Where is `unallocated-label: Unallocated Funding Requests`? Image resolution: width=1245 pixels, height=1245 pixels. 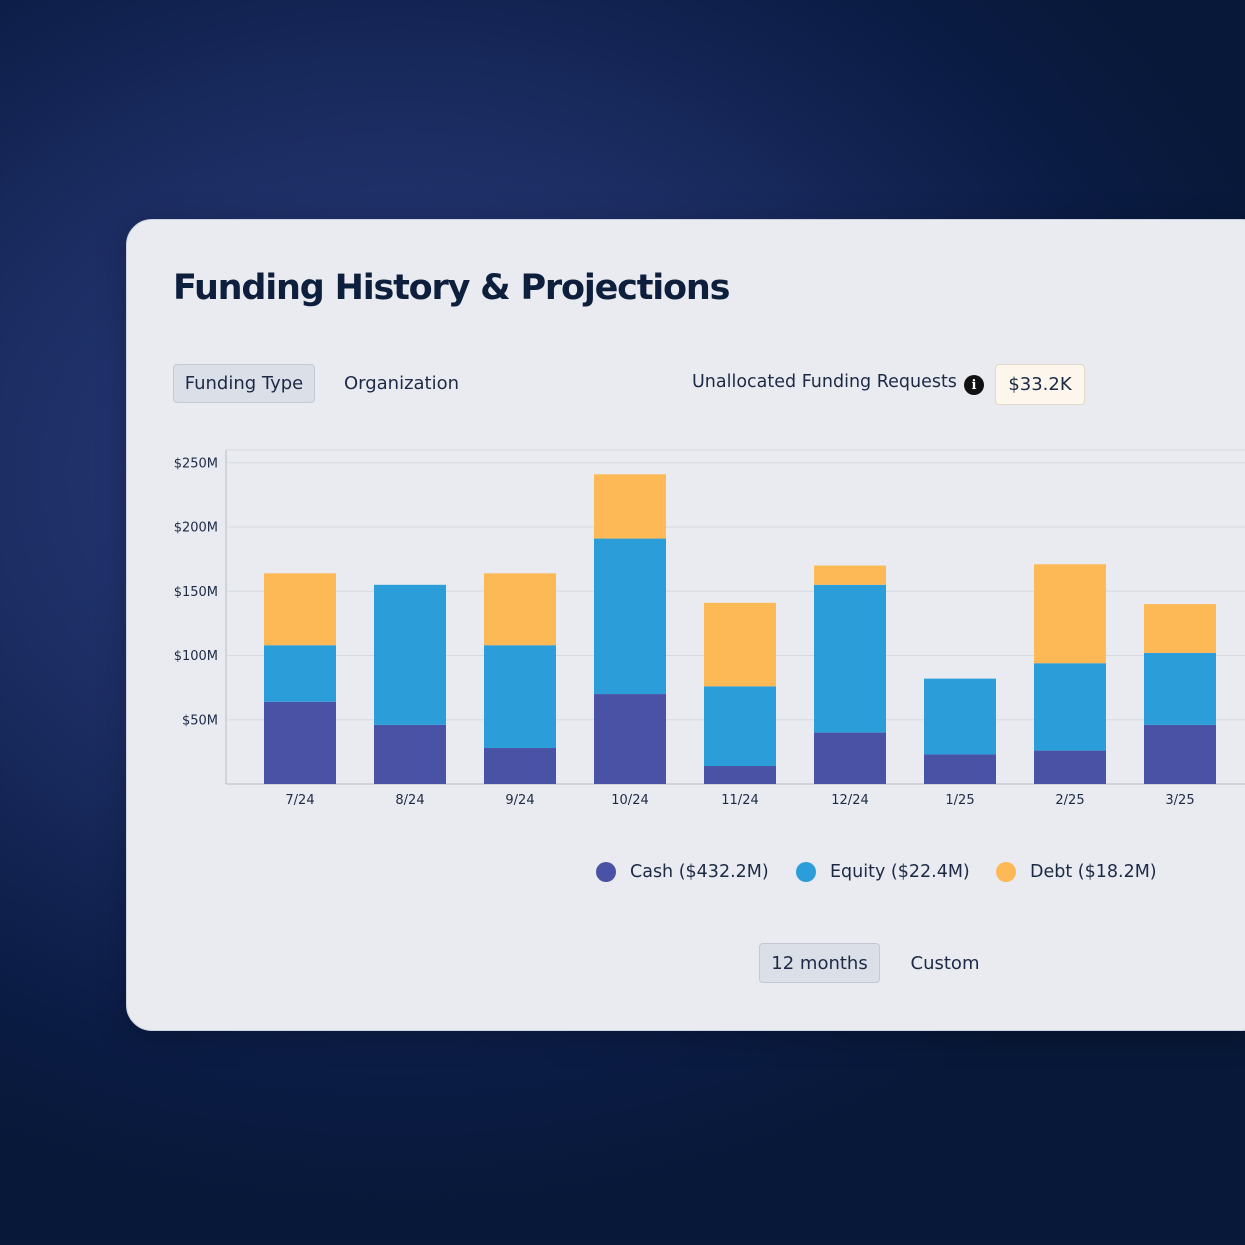 unallocated-label: Unallocated Funding Requests is located at coordinates (824, 382).